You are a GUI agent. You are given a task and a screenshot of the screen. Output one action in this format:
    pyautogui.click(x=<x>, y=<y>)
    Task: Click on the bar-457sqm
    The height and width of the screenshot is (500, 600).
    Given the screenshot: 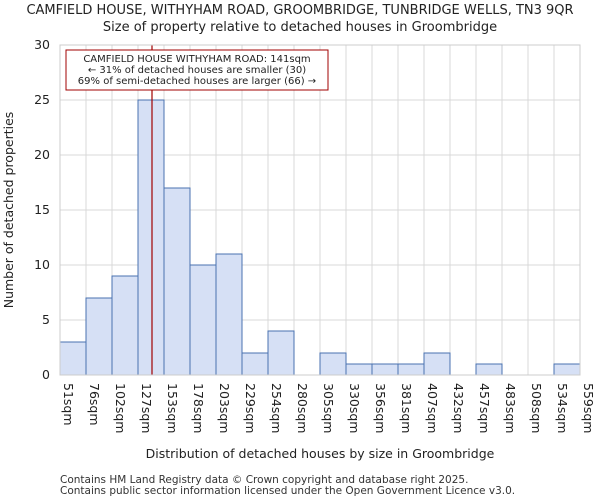 What is the action you would take?
    pyautogui.click(x=489, y=369)
    